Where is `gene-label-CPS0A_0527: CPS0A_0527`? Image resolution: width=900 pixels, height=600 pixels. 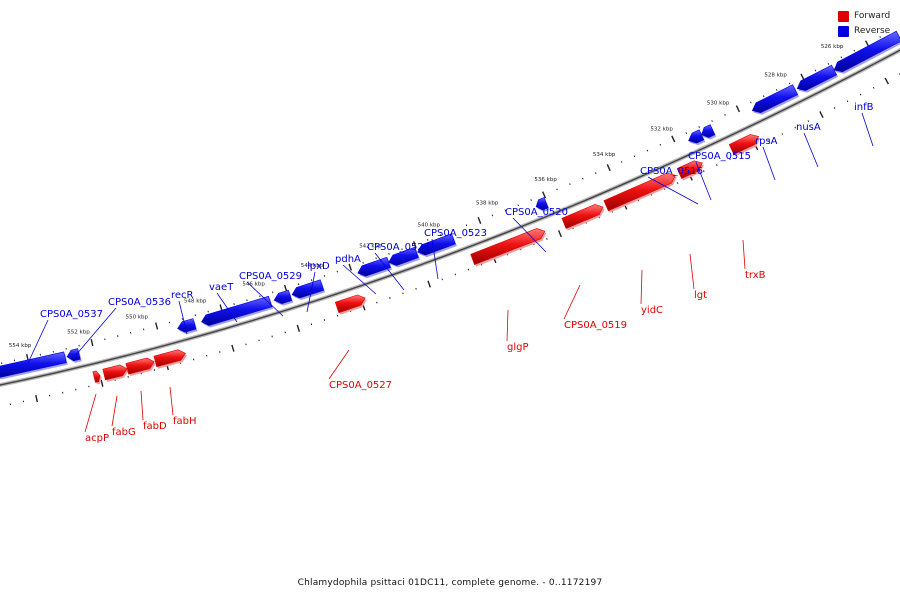
gene-label-CPS0A_0527: CPS0A_0527 is located at coordinates (360, 385).